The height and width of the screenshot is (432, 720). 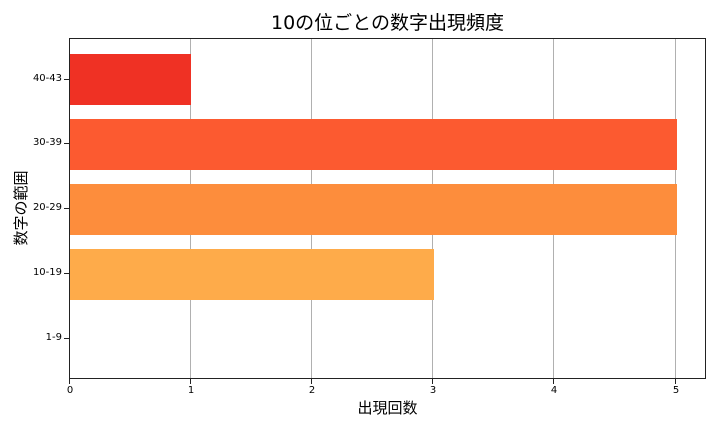 What do you see at coordinates (53, 337) in the screenshot?
I see `ytick-label: 1-9` at bounding box center [53, 337].